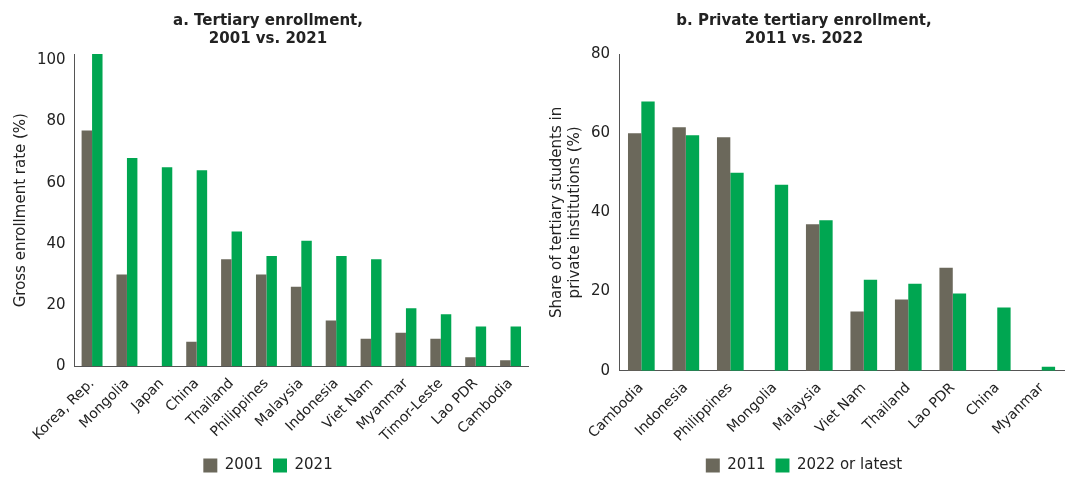  What do you see at coordinates (804, 28) in the screenshot?
I see `chart-title: b. Private tertiary enrollment, 2011 vs. 2022` at bounding box center [804, 28].